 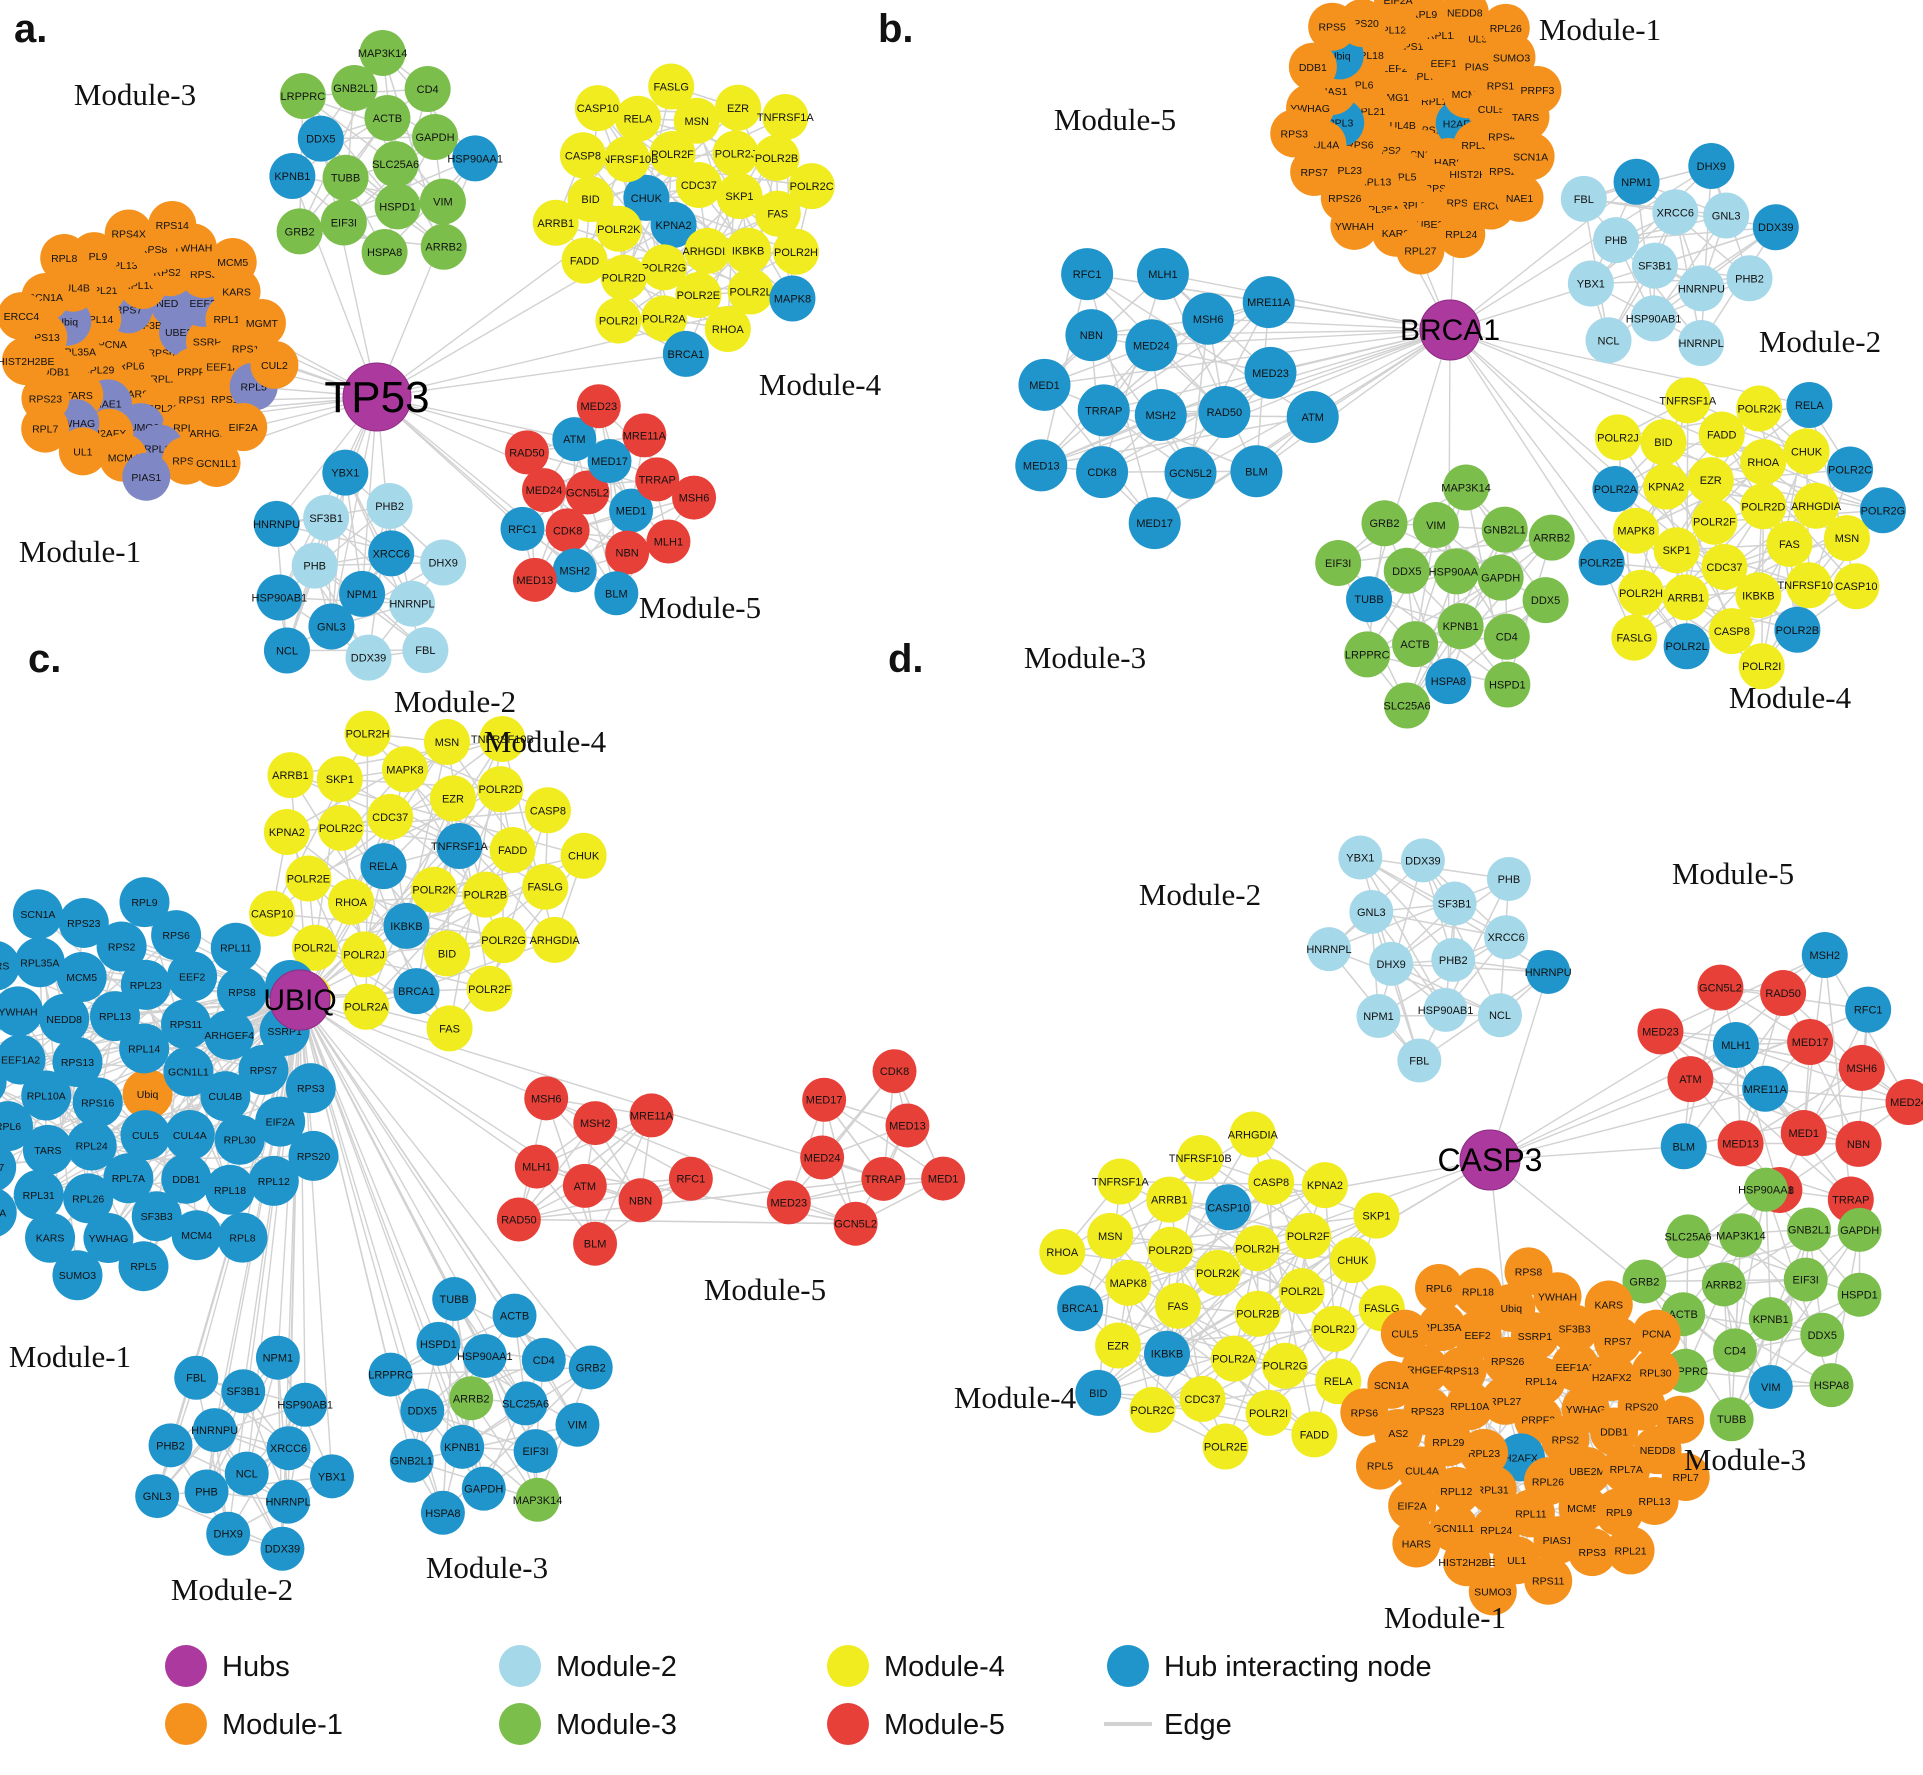 I want to click on node-SF3B1, so click(x=243, y=1391).